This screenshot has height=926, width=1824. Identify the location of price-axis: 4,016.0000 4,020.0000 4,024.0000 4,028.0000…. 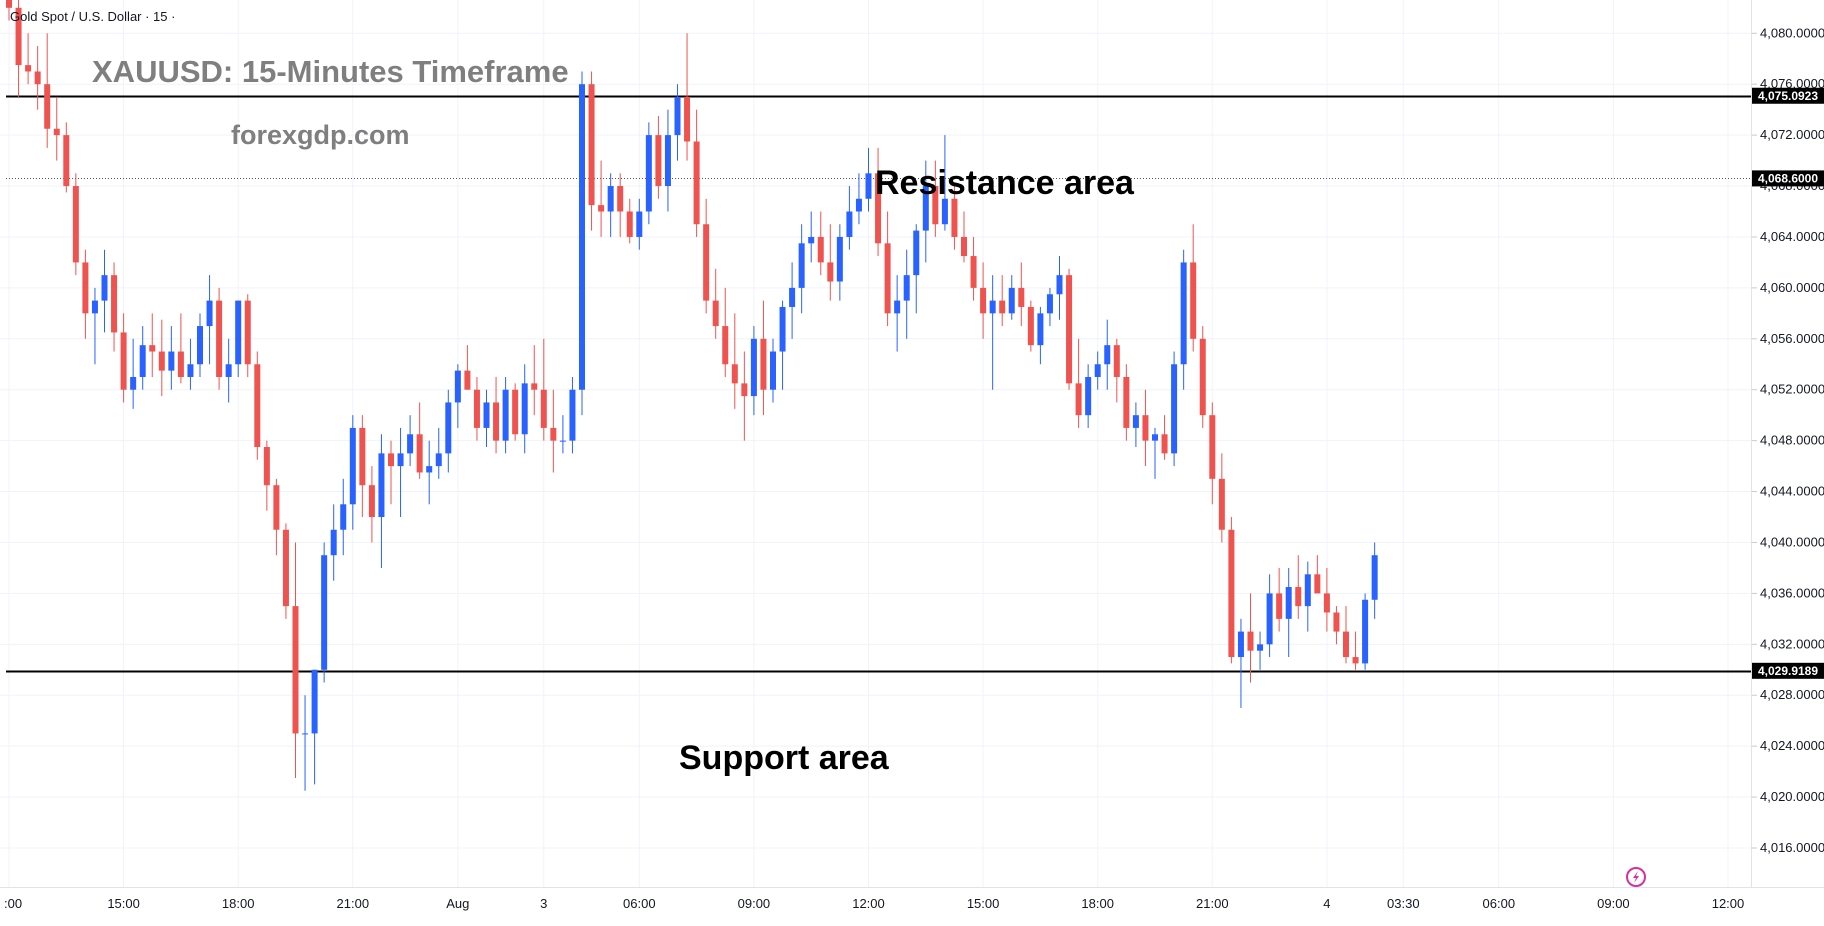
(1788, 427).